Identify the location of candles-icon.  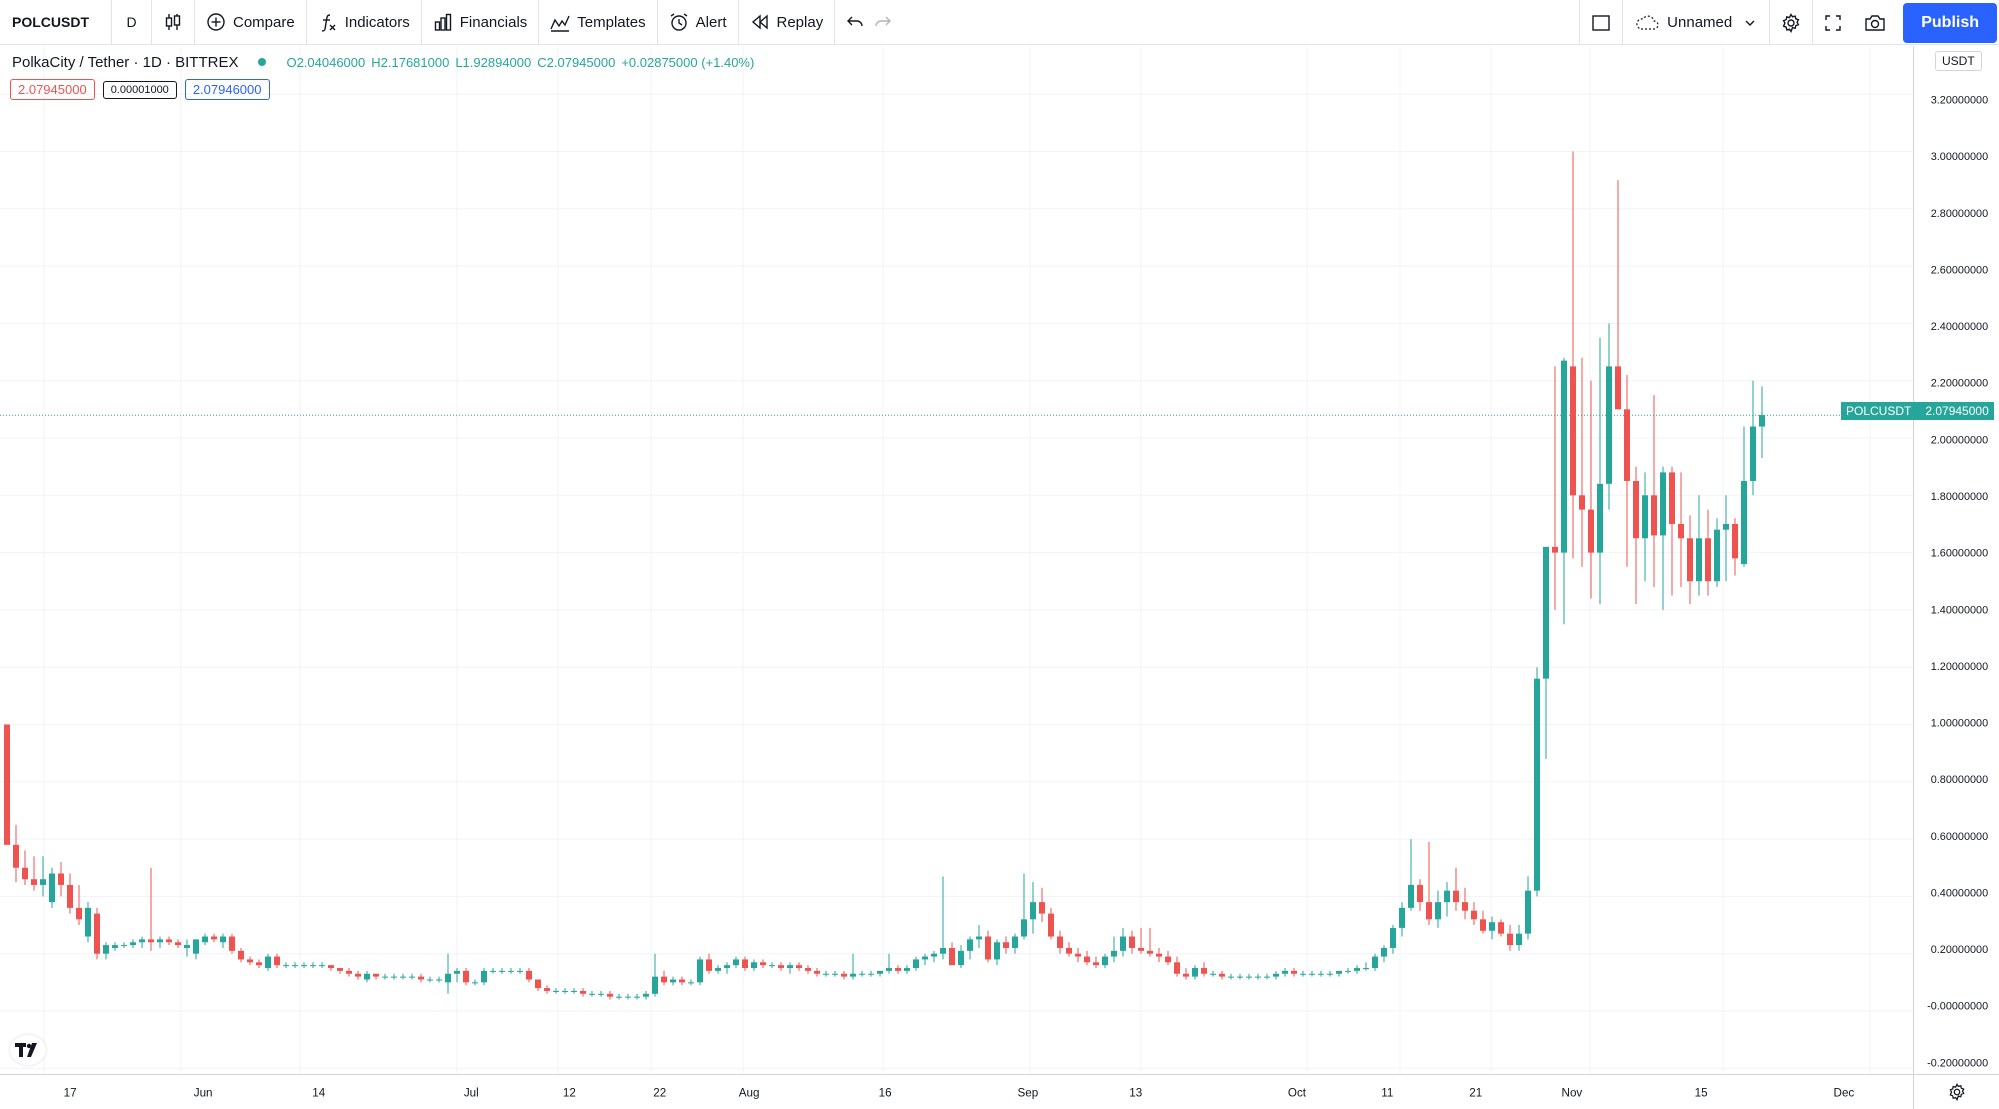
(173, 22).